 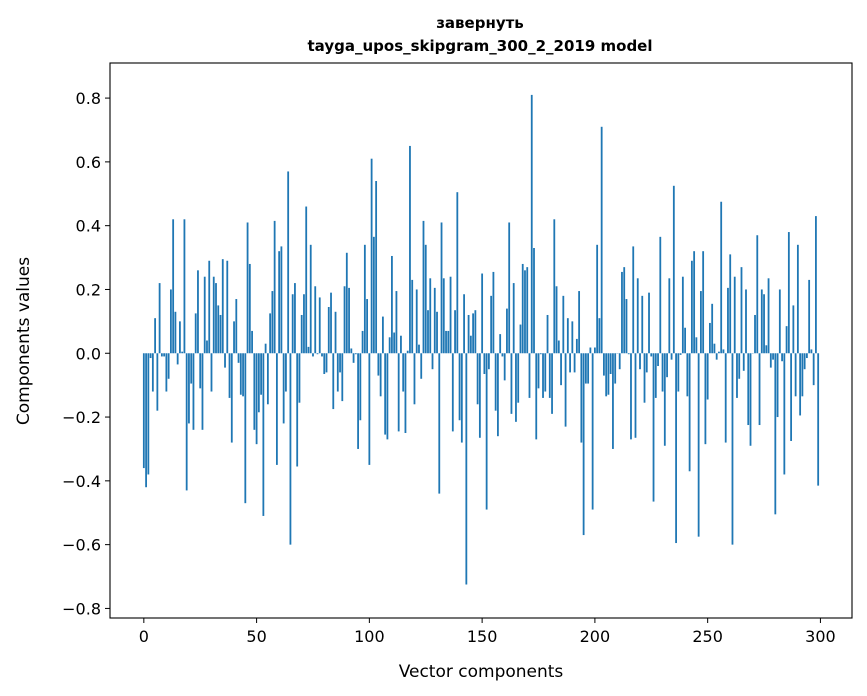 What do you see at coordinates (707, 636) in the screenshot?
I see `x-tick-label: 250` at bounding box center [707, 636].